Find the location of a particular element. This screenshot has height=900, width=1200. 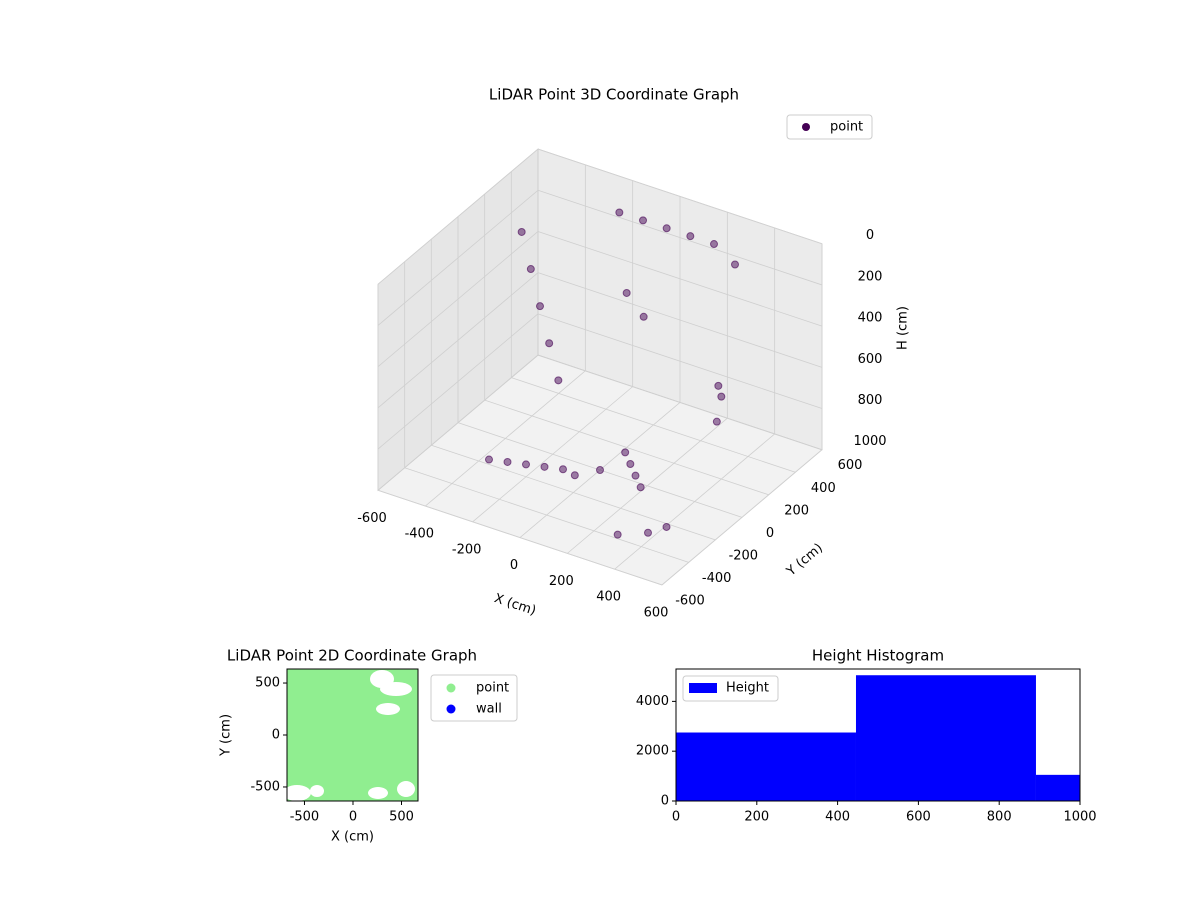

x-tick-label: 800 is located at coordinates (999, 817).